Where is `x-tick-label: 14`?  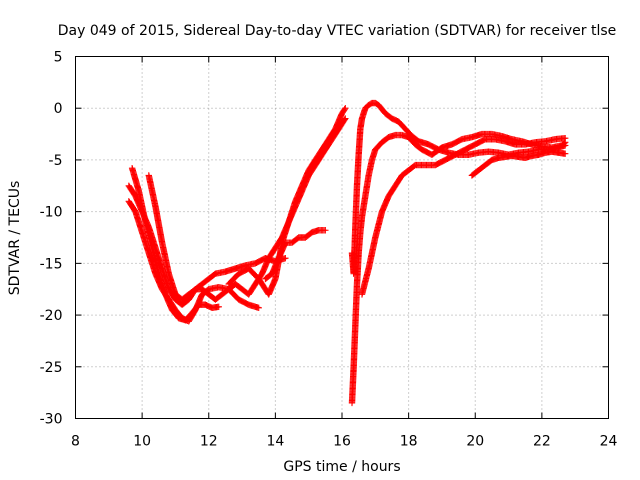
x-tick-label: 14 is located at coordinates (275, 442).